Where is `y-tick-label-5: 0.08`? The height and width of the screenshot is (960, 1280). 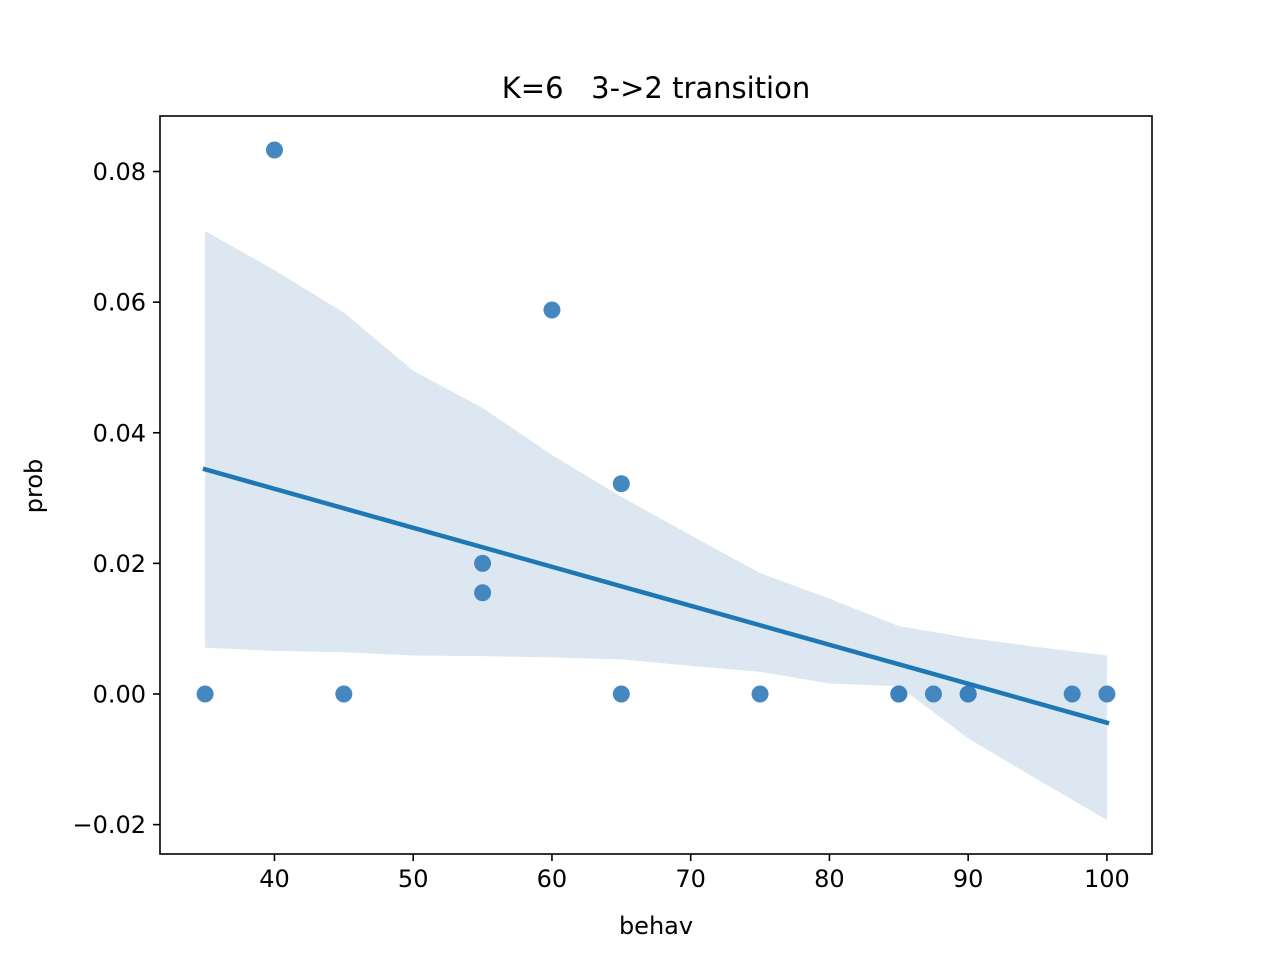 y-tick-label-5: 0.08 is located at coordinates (119, 172).